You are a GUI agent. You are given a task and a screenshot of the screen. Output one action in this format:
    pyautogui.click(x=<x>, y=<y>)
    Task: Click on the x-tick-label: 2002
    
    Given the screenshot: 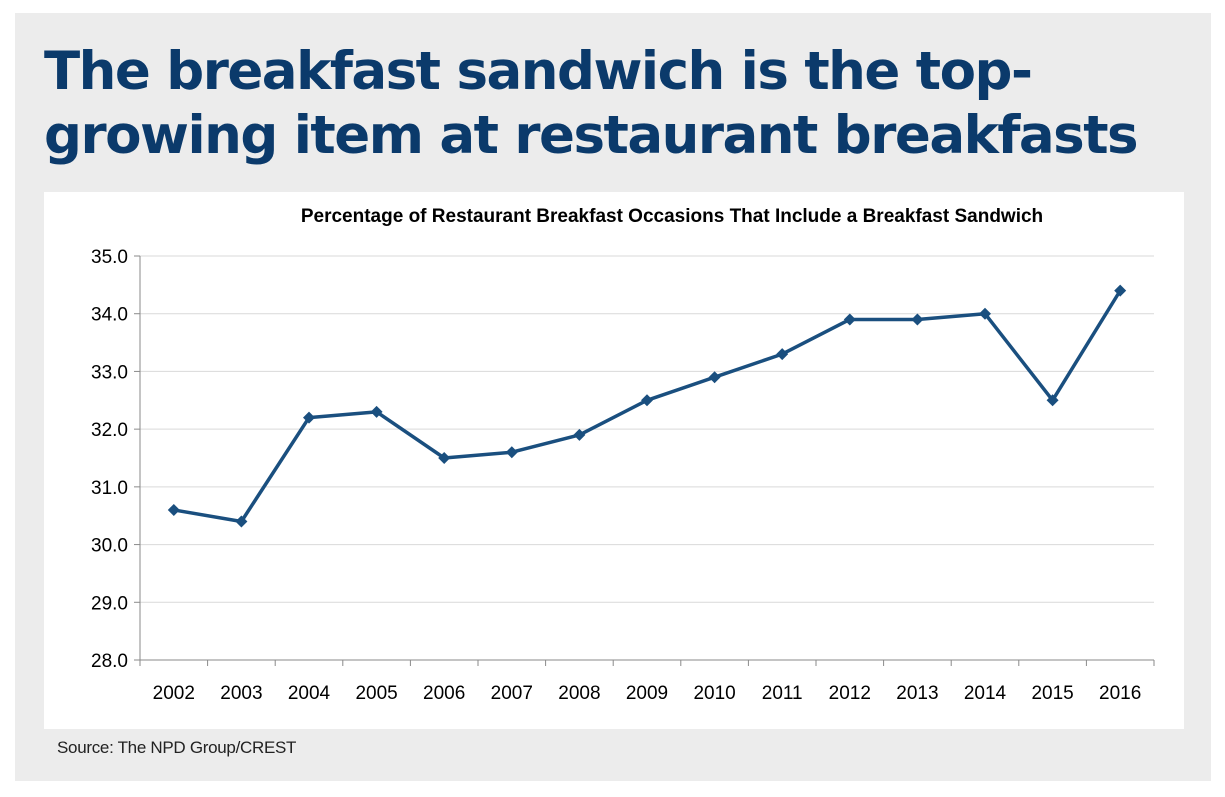 What is the action you would take?
    pyautogui.click(x=174, y=693)
    